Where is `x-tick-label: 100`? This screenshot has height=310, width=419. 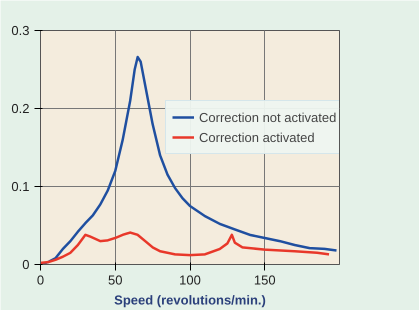 x-tick-label: 100 is located at coordinates (190, 280).